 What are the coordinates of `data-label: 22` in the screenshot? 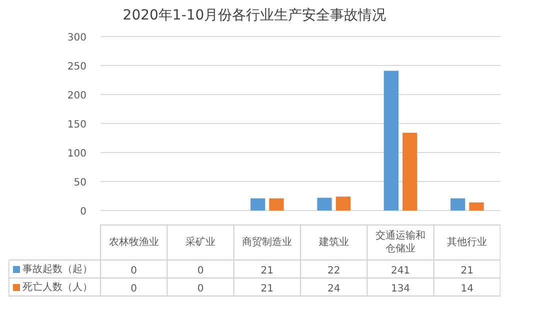 It's located at (333, 271).